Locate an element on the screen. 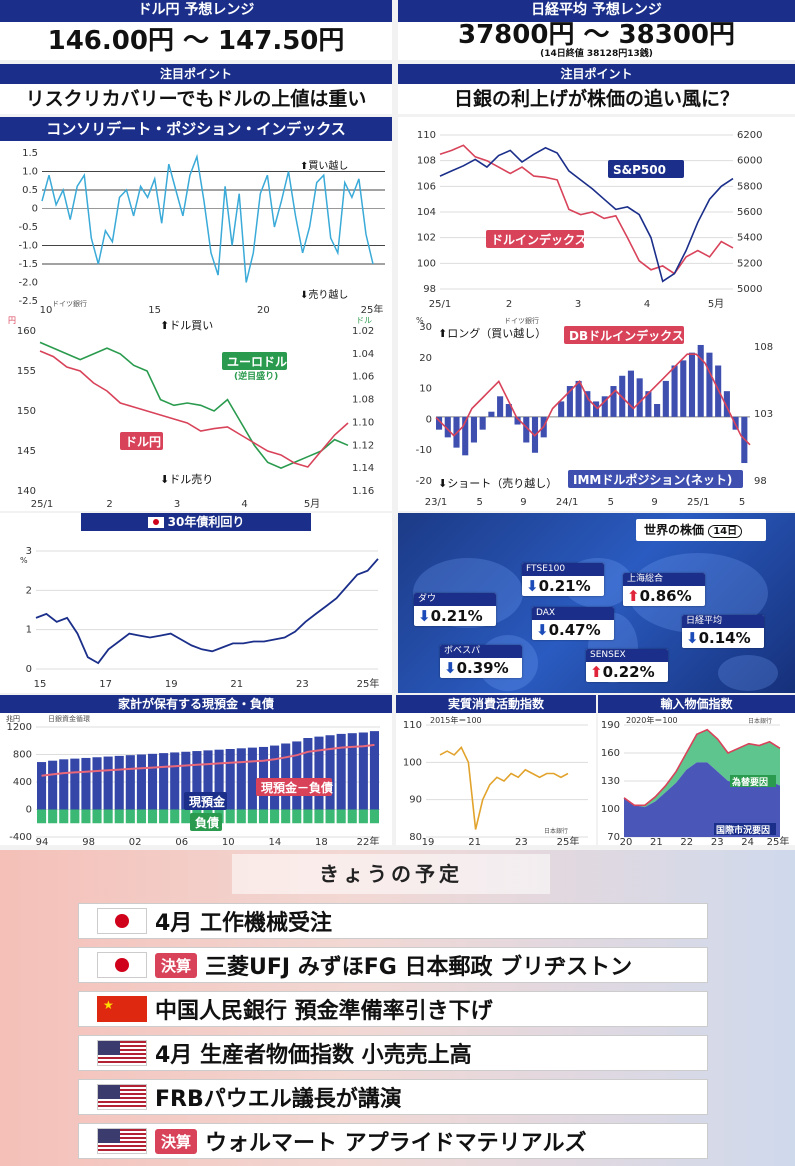 The image size is (795, 1166). household-unit: 兆円 is located at coordinates (13, 718).